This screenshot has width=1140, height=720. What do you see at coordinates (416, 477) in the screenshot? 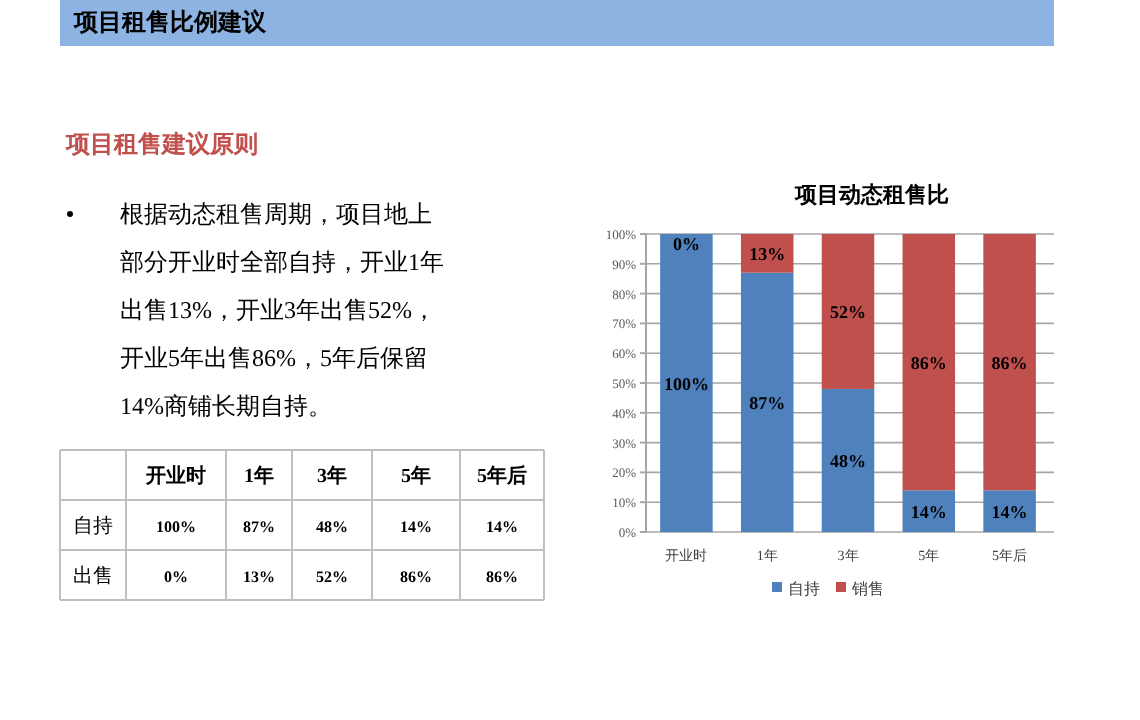
I see `category-label: 5年` at bounding box center [416, 477].